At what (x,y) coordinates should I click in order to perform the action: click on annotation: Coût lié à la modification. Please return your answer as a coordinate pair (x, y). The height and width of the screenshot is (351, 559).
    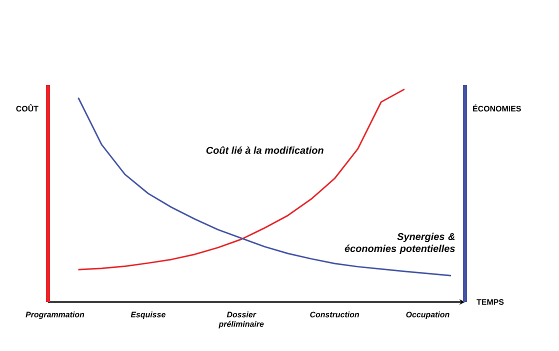
    Looking at the image, I should click on (265, 150).